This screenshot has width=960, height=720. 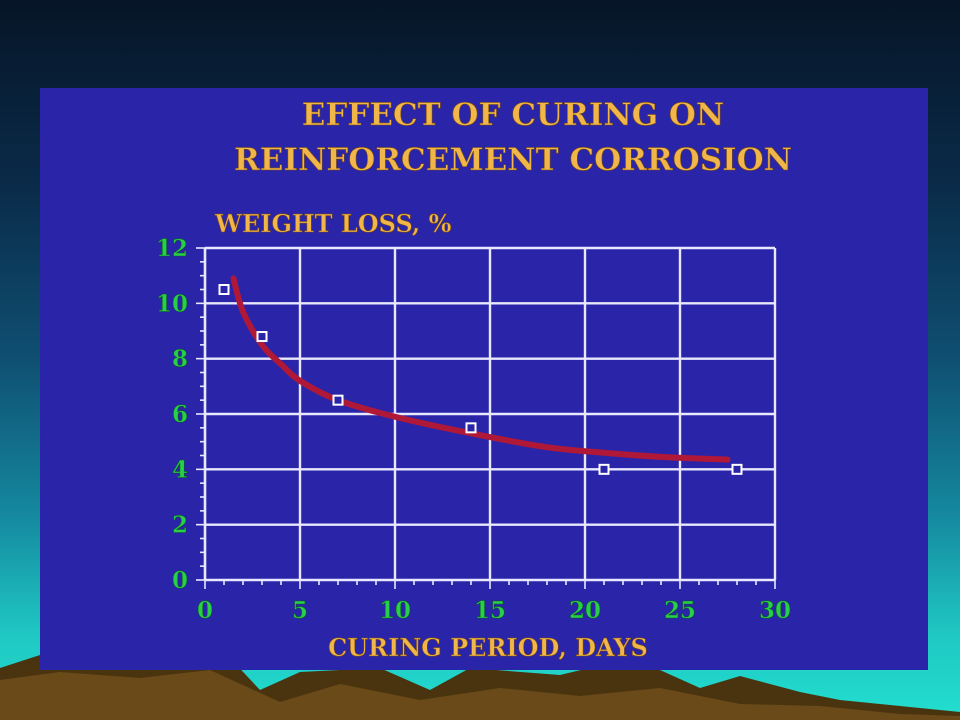 I want to click on x-tick-label: 5, so click(x=300, y=610).